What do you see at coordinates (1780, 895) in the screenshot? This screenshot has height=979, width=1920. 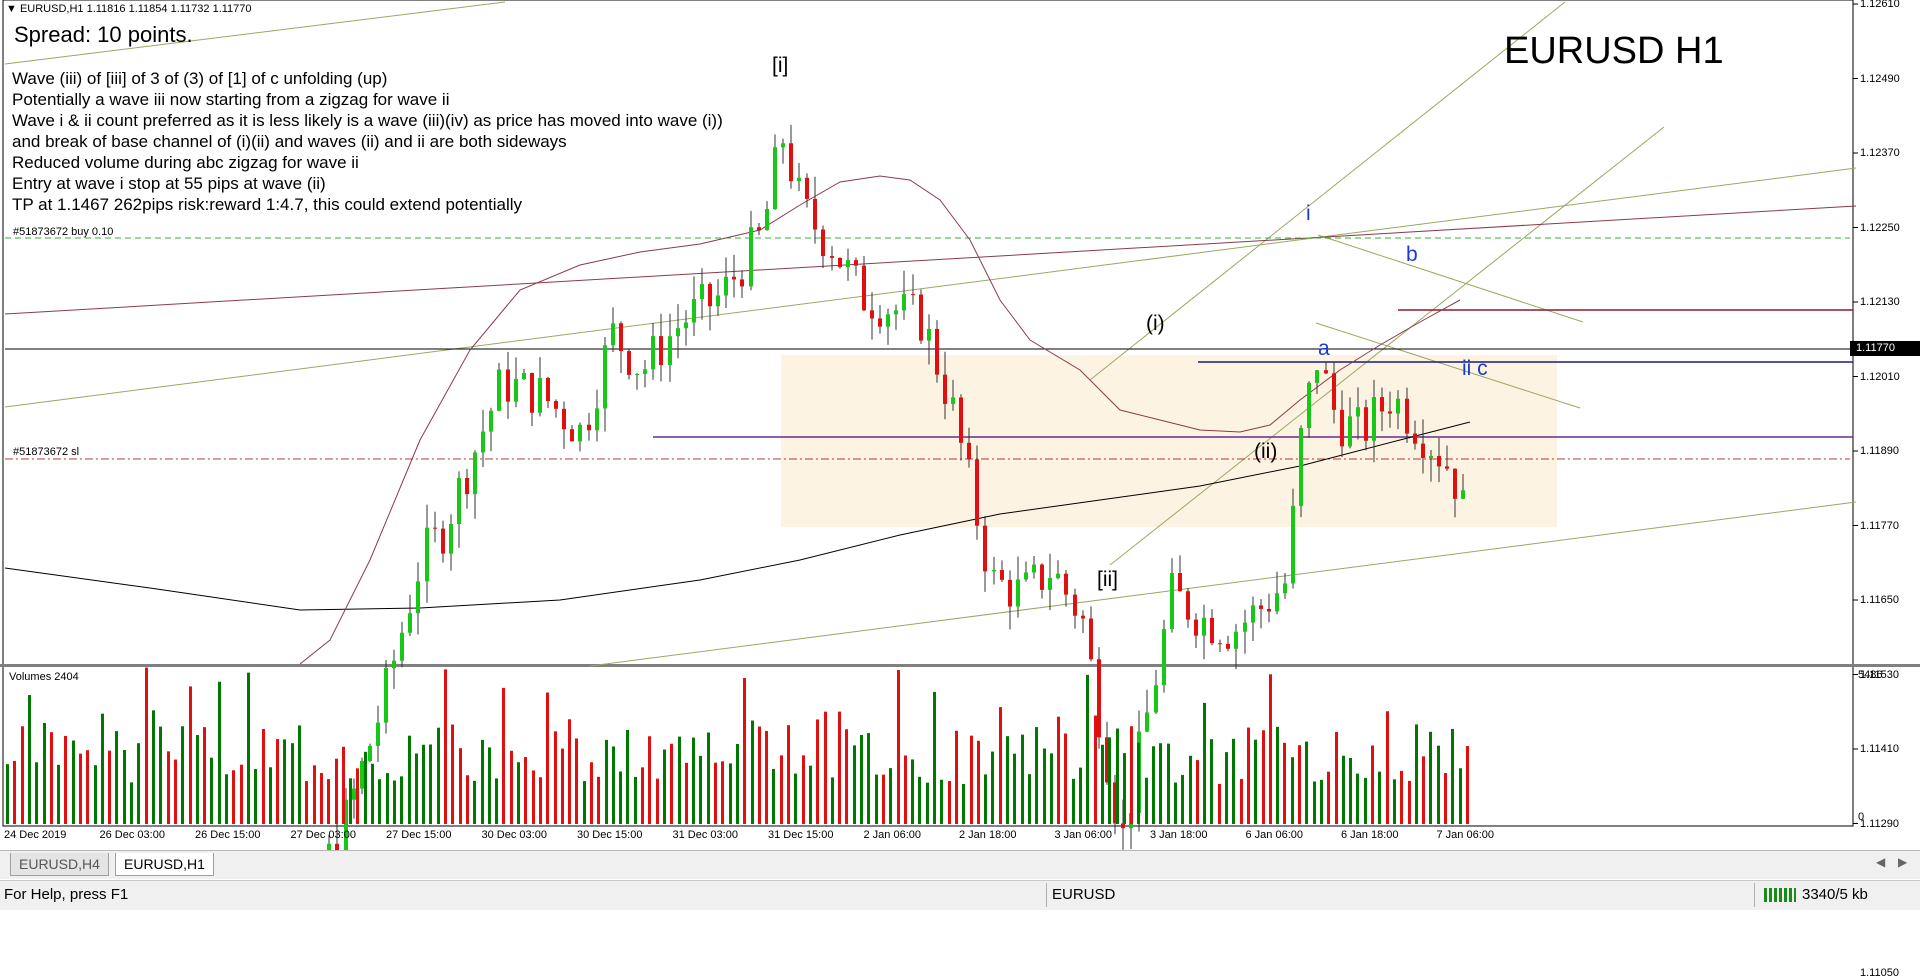 I see `connection-bars-icon` at bounding box center [1780, 895].